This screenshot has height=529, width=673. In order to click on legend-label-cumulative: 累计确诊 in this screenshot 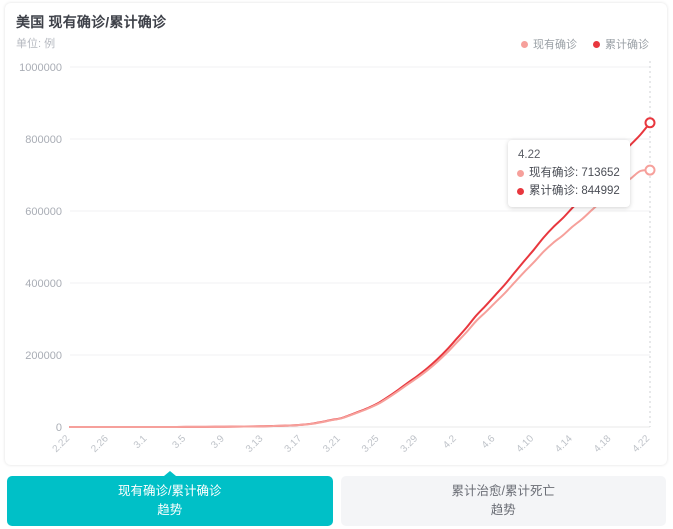, I will do `click(627, 45)`.